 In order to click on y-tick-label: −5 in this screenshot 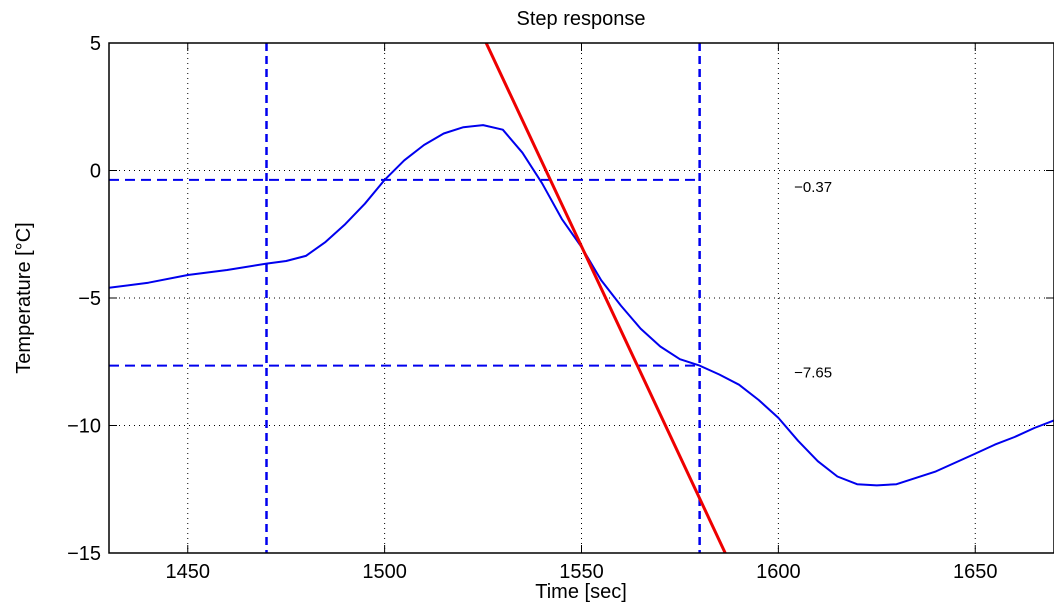, I will do `click(89, 299)`.